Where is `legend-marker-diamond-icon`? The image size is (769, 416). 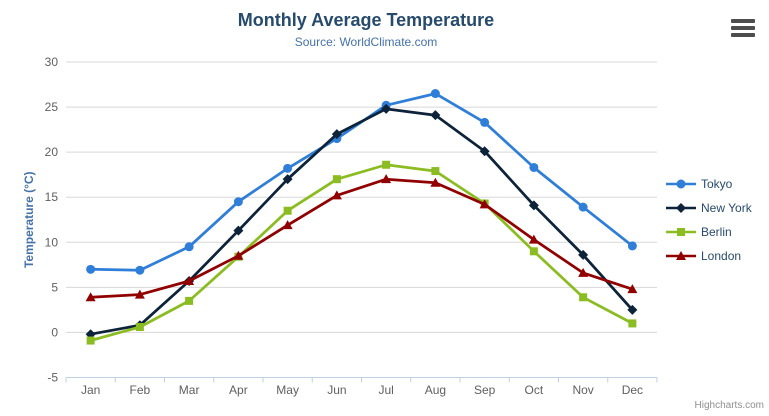
legend-marker-diamond-icon is located at coordinates (681, 208).